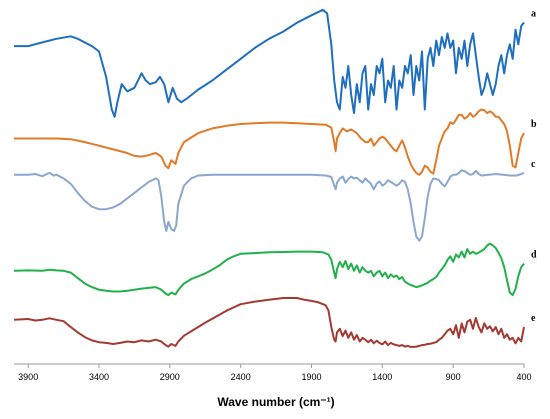 The image size is (550, 419). I want to click on x-tick-label: 400, so click(523, 377).